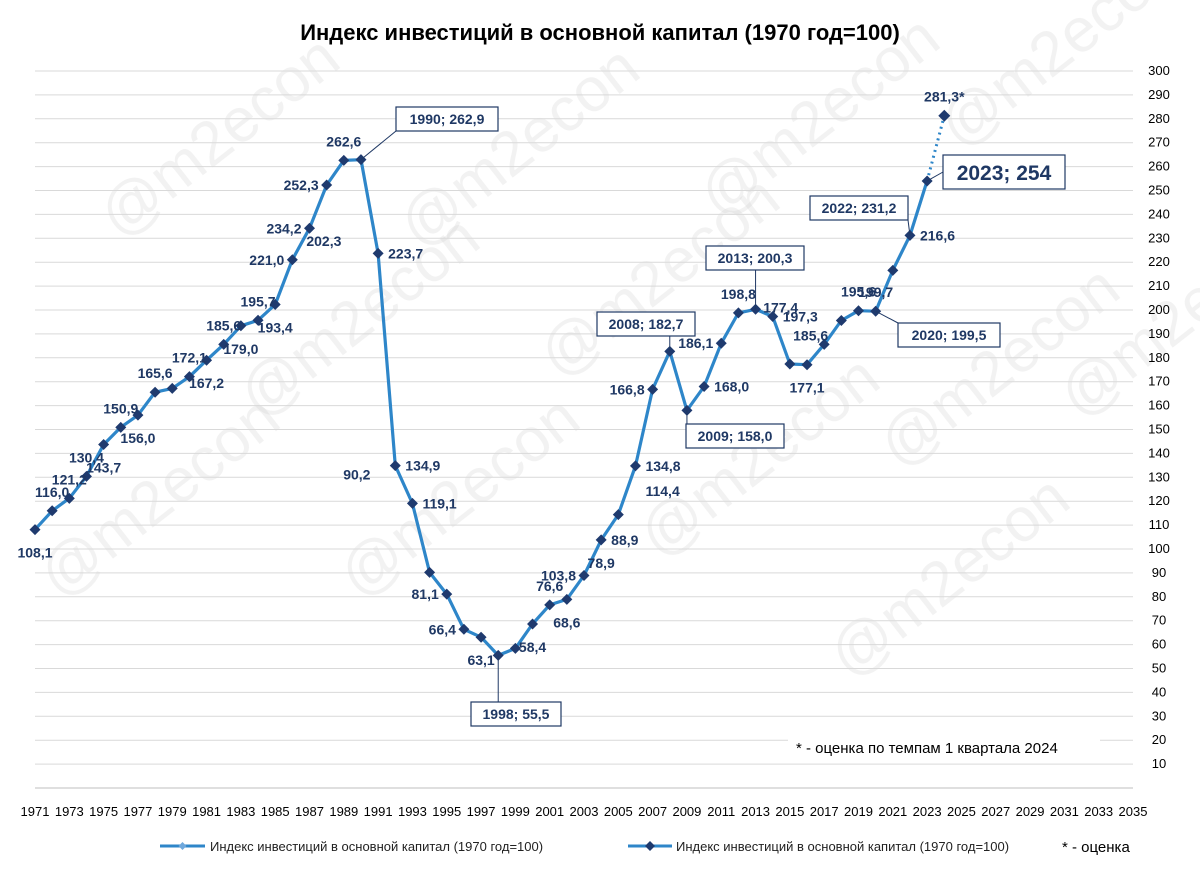 Image resolution: width=1200 pixels, height=872 pixels. I want to click on y-tick-label: 170, so click(1159, 381).